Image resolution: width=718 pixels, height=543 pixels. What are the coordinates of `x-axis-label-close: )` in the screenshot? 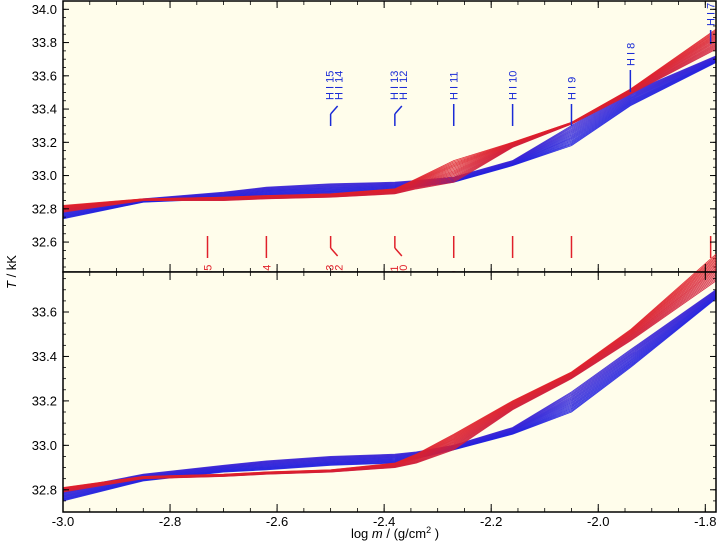 It's located at (435, 533).